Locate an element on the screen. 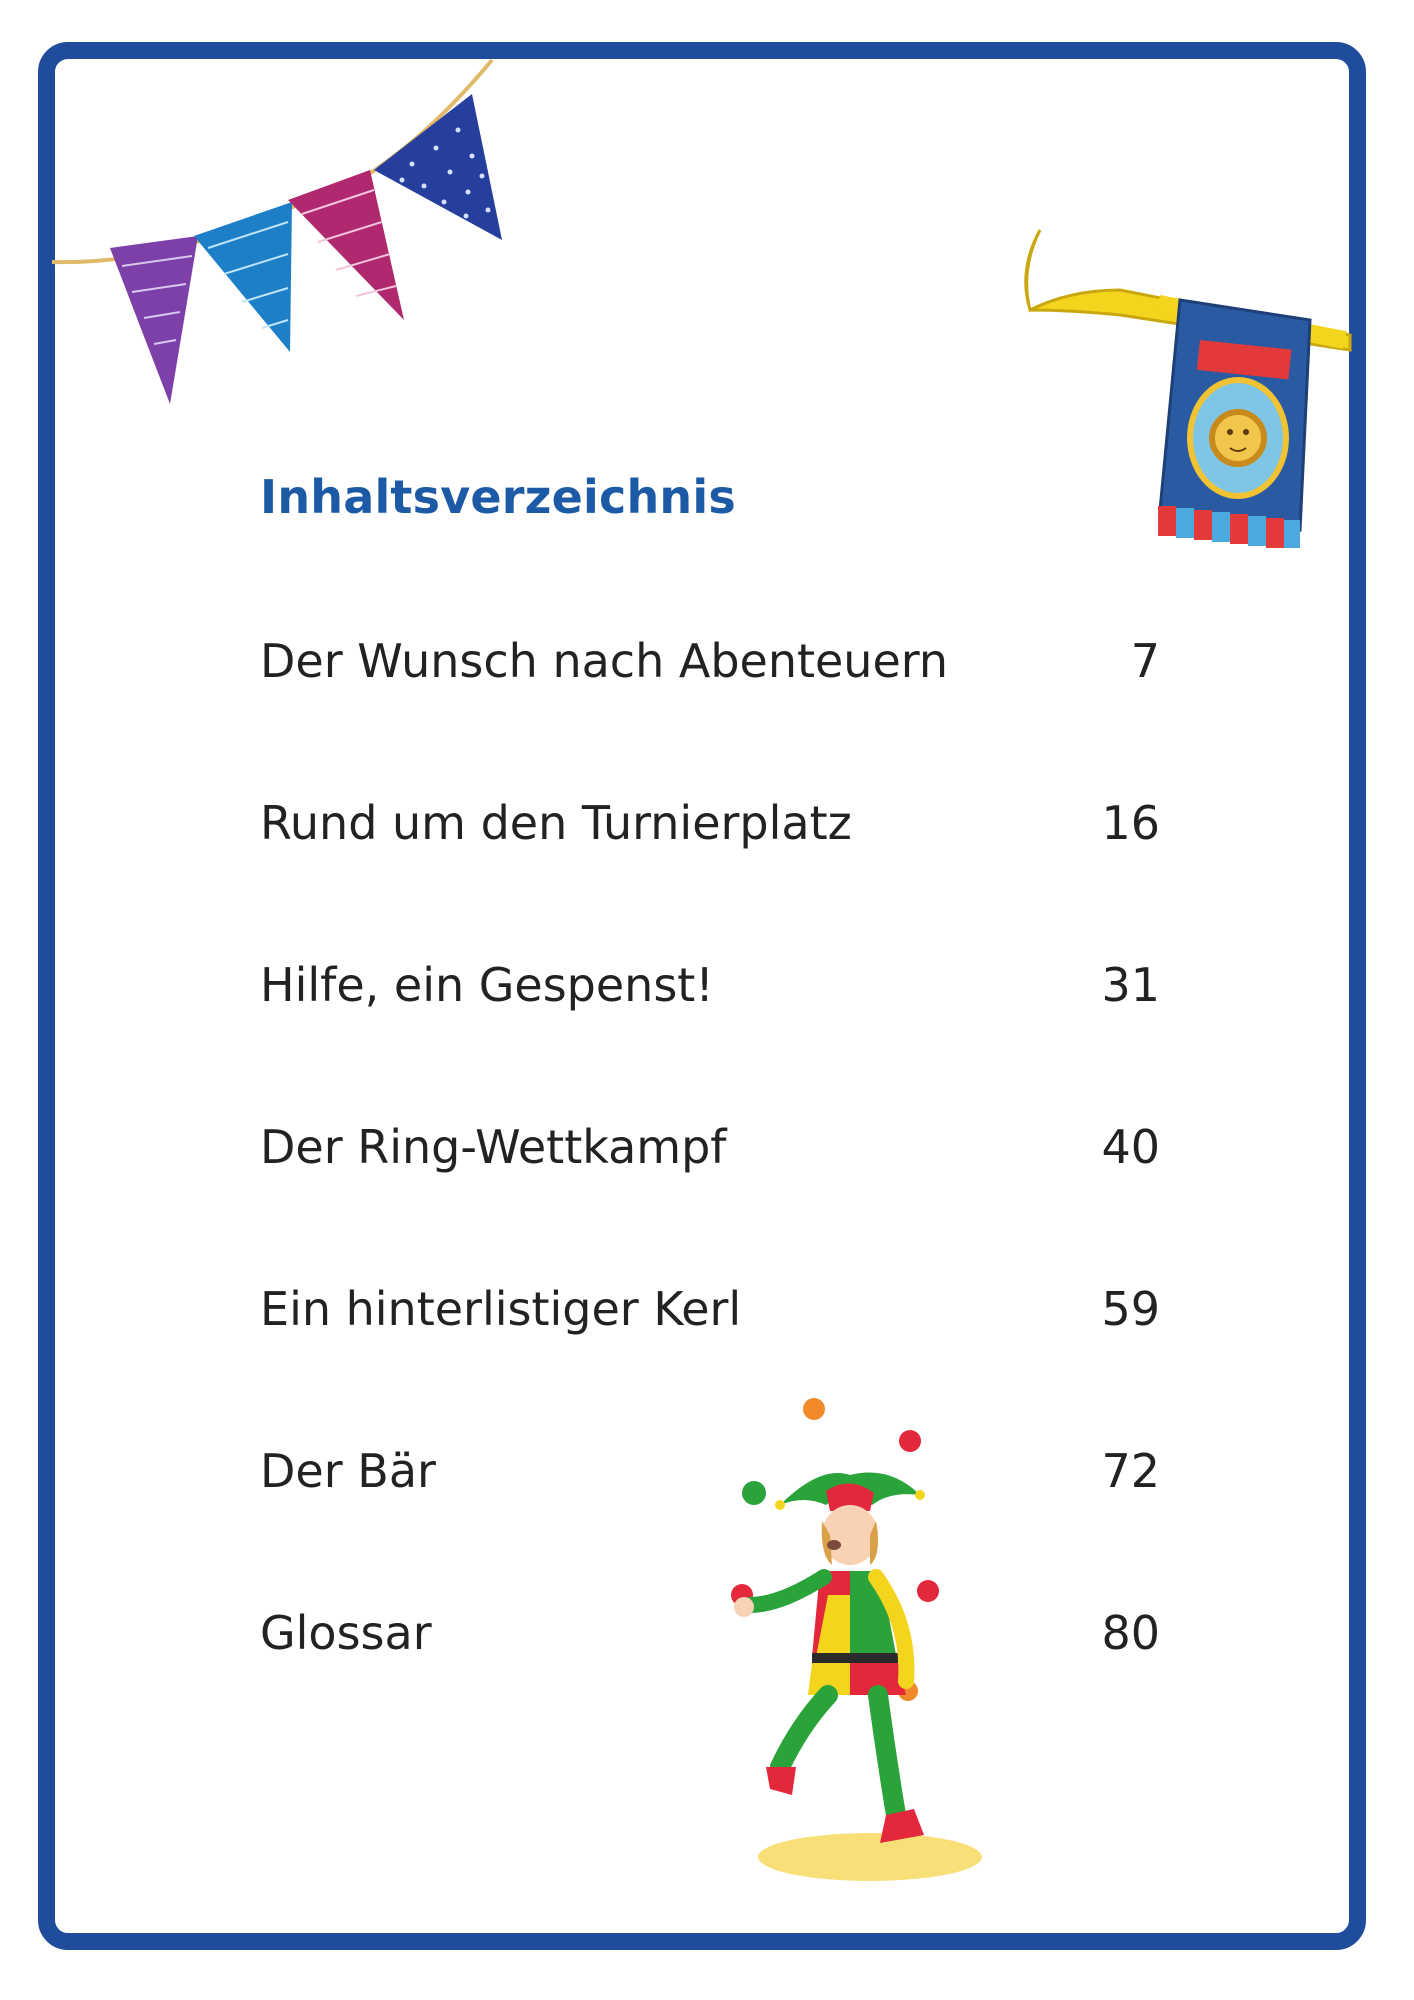 This screenshot has width=1414, height=2000. trumpet-banner-illustration is located at coordinates (1188, 388).